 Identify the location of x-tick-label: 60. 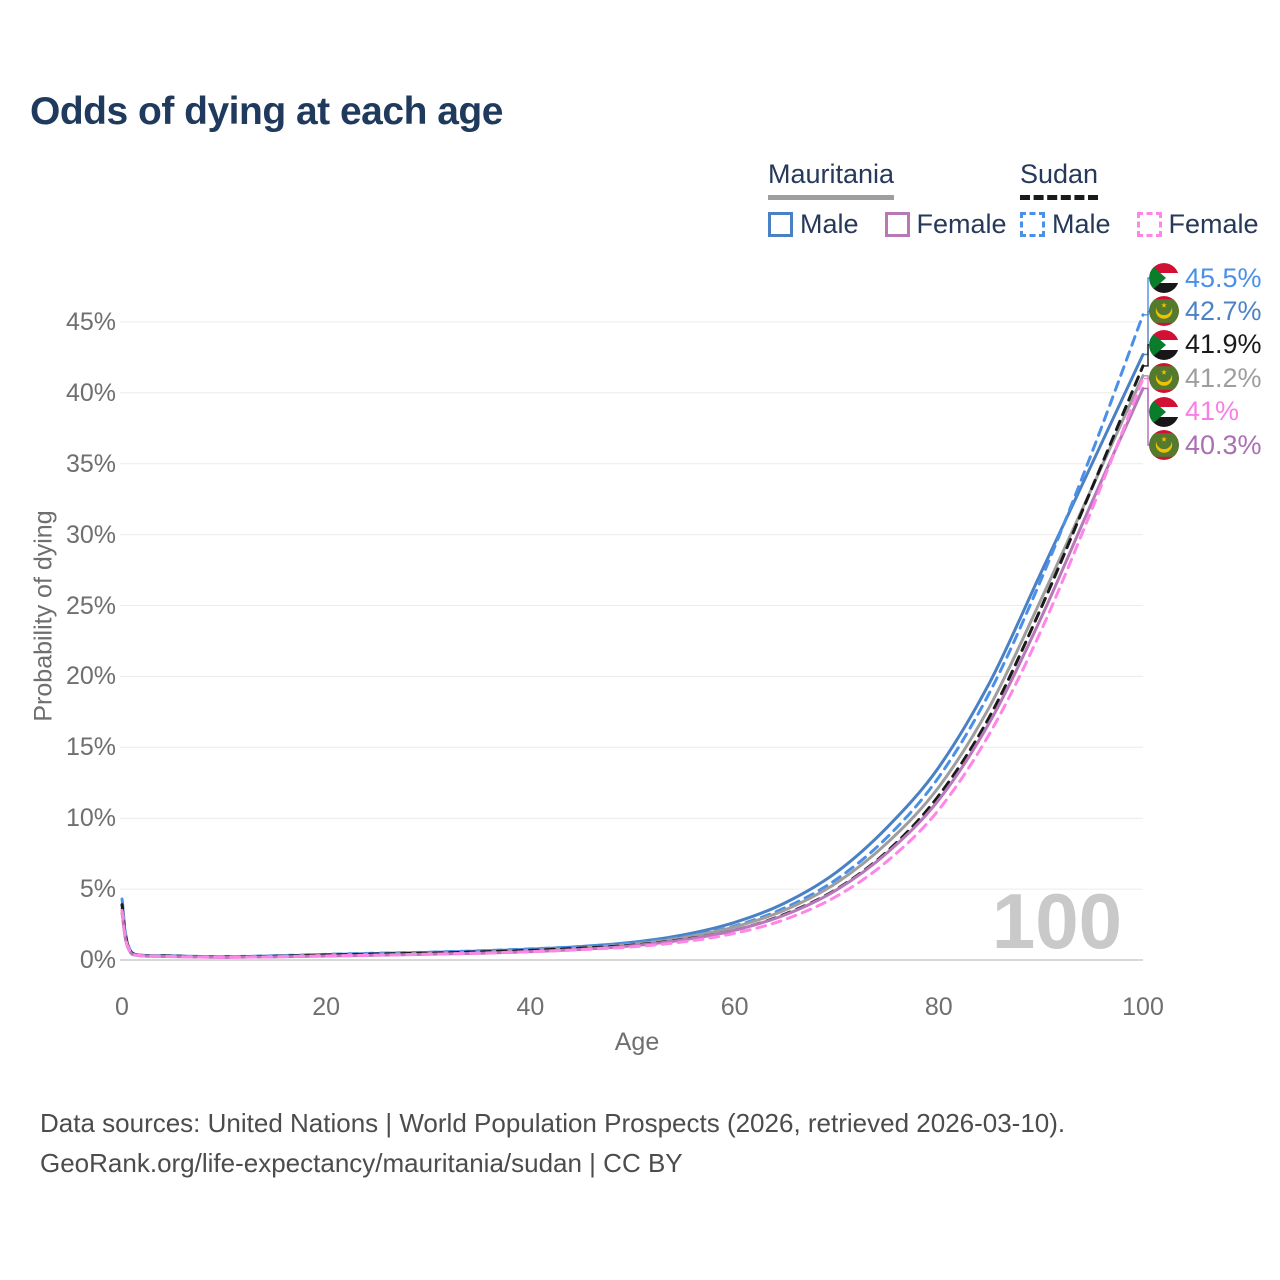
(734, 1007).